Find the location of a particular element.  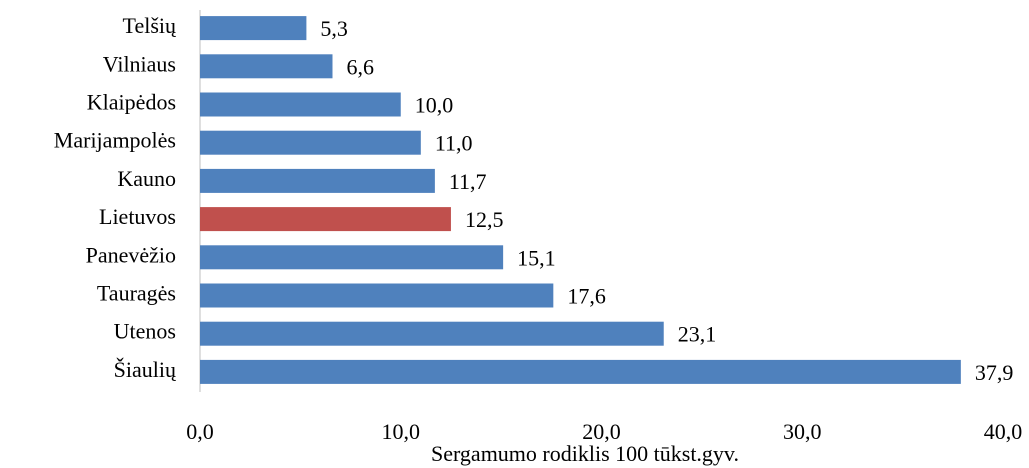

y-tick-label: Telšių is located at coordinates (150, 25).